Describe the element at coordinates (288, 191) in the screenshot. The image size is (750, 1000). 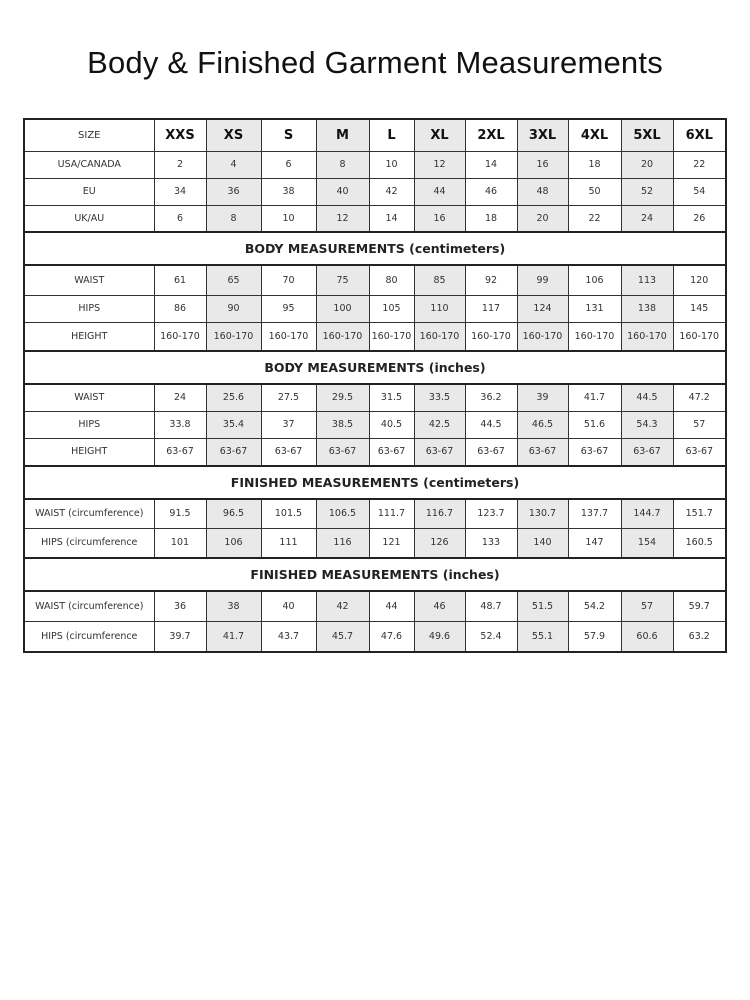
I see `value-cell: 38` at that location.